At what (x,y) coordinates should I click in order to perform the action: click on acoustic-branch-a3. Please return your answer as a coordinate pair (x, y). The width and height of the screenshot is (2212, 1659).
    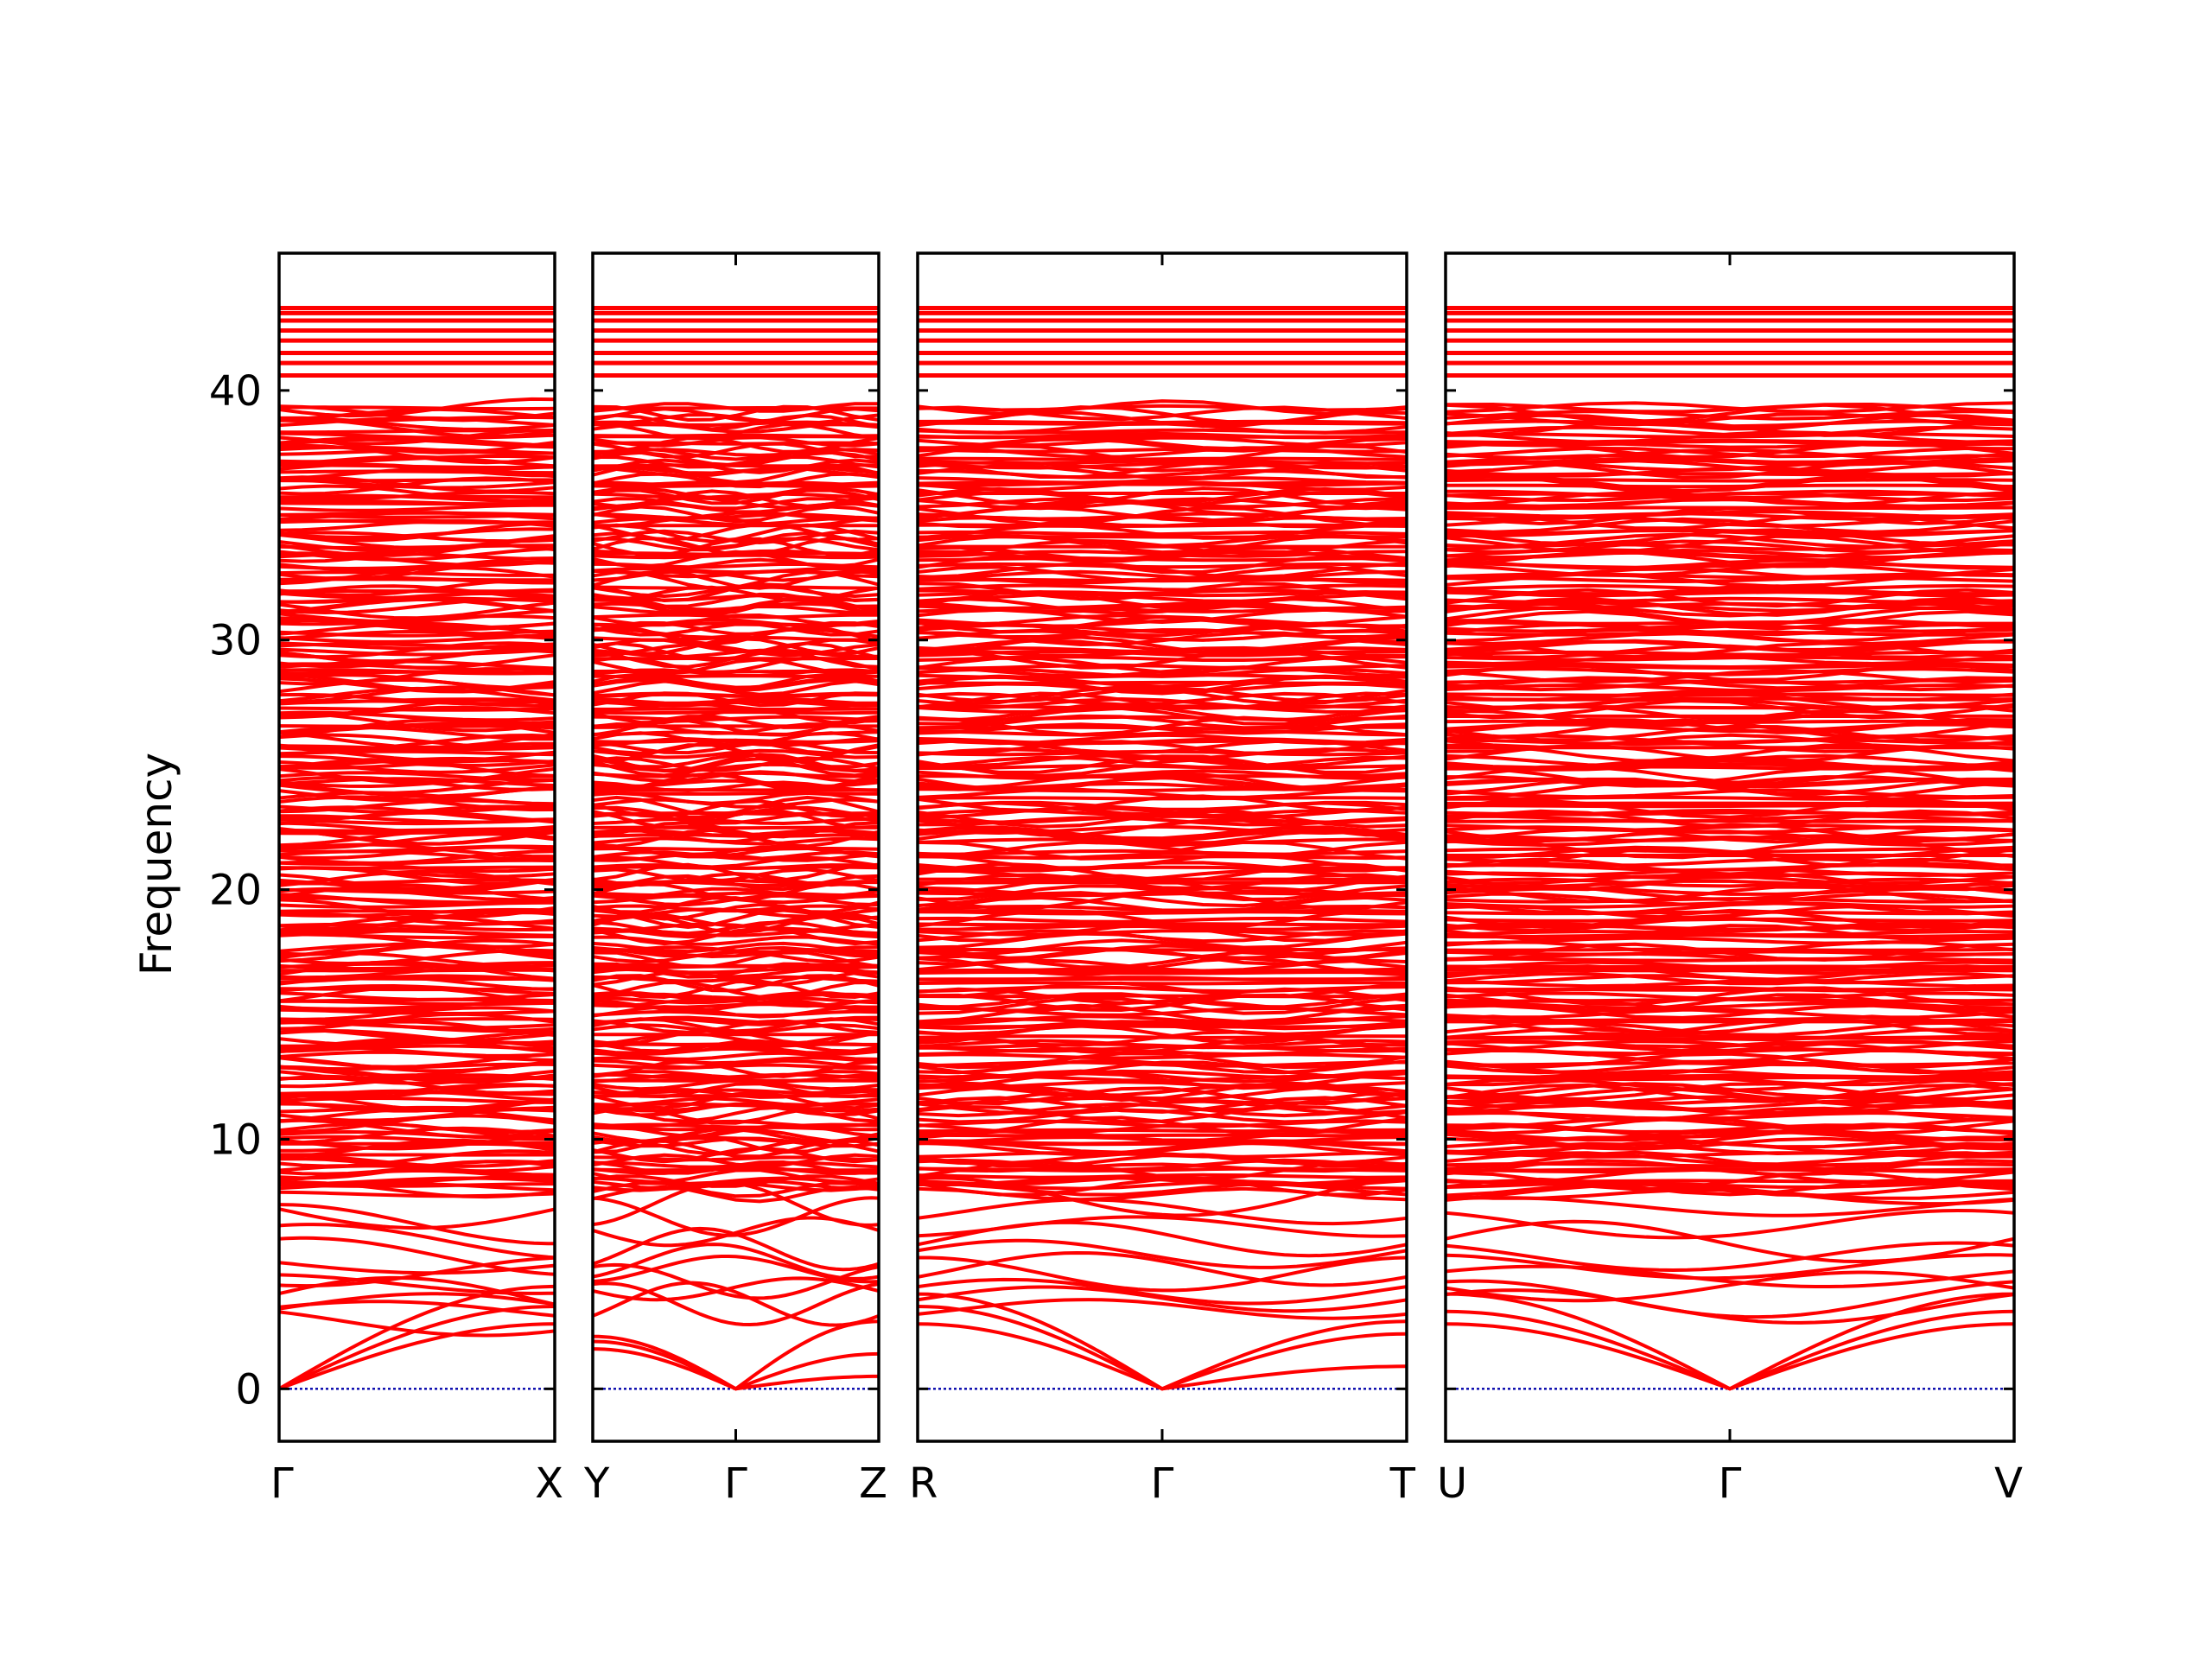
    Looking at the image, I should click on (1162, 1341).